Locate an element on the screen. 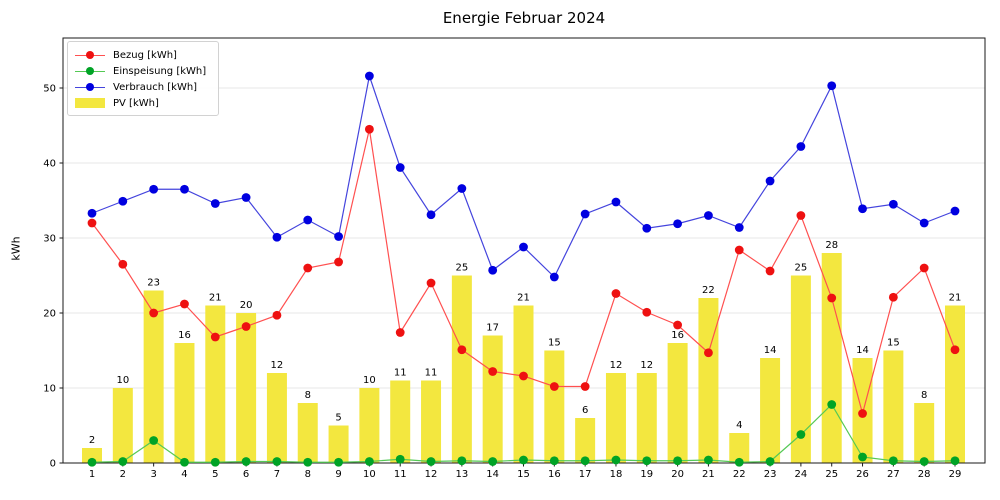  pv-bar-label: 20 is located at coordinates (246, 305).